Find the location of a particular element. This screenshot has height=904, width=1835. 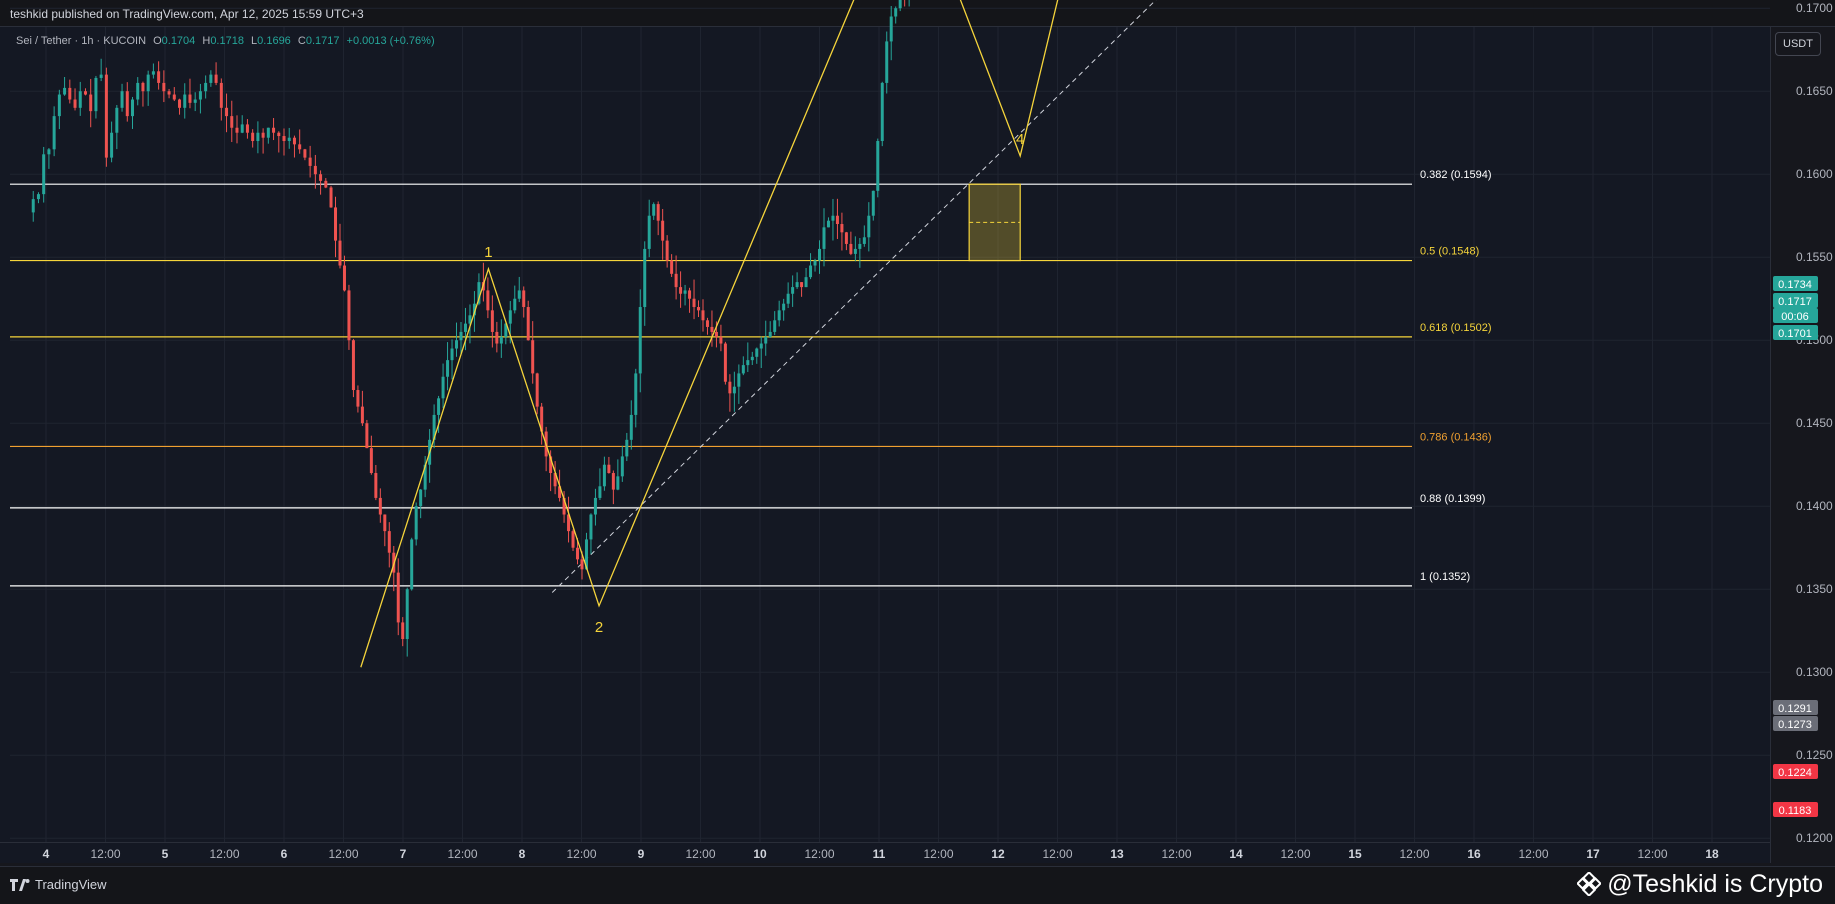

time-tick-label: 6 is located at coordinates (284, 854).